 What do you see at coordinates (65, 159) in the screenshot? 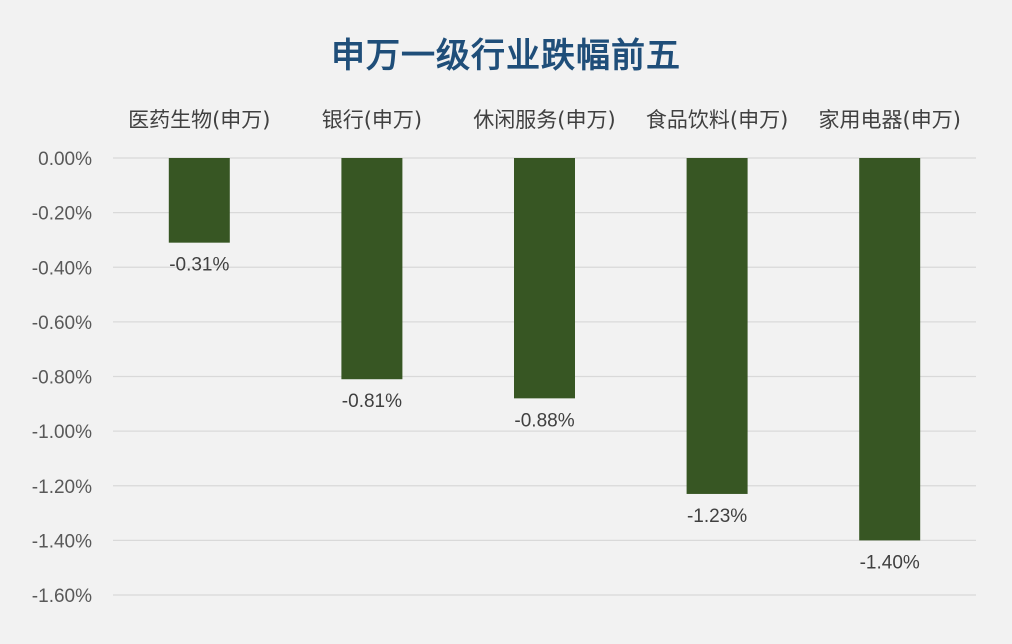
I see `y-tick-label: 0.00%` at bounding box center [65, 159].